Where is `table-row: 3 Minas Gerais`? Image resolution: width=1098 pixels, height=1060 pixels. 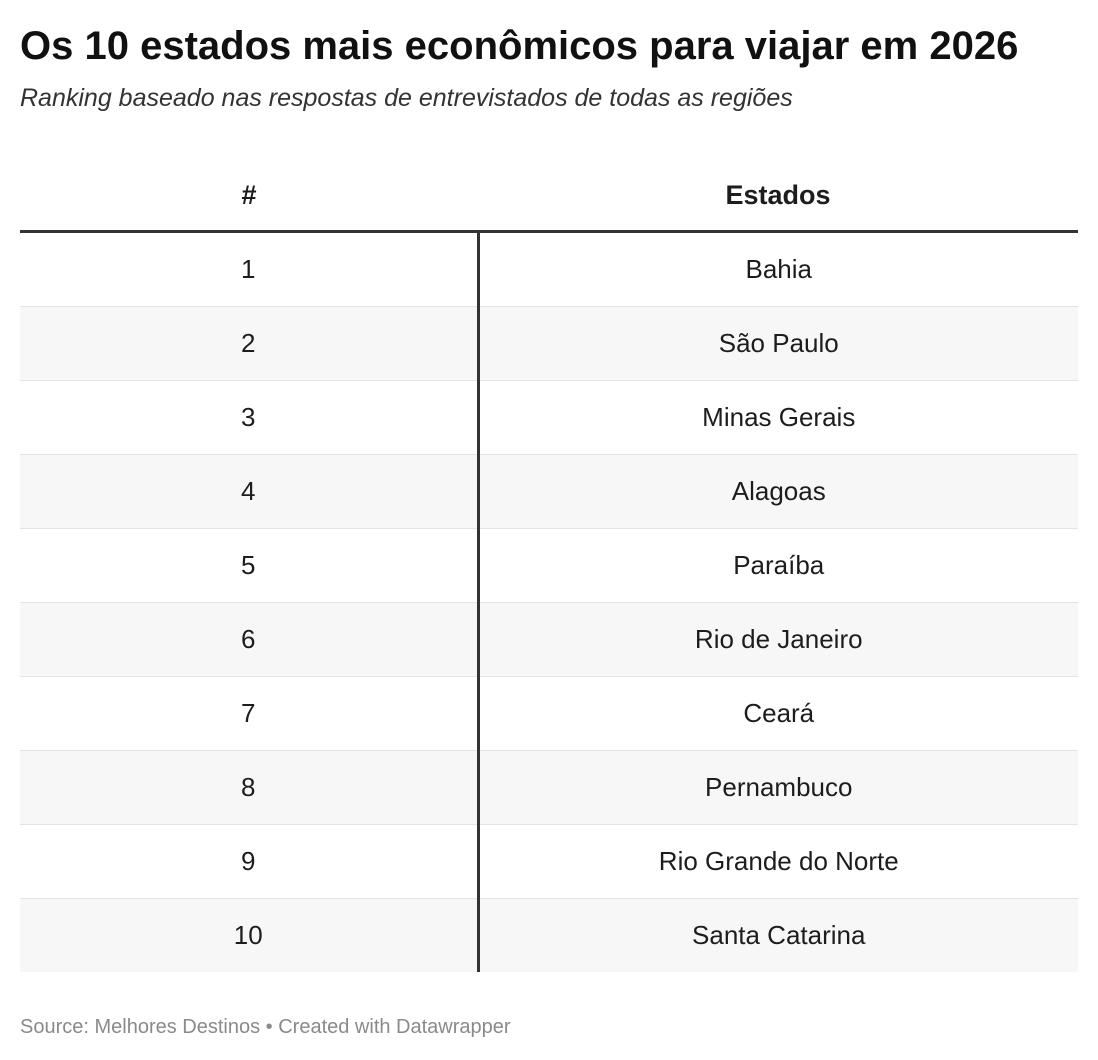
table-row: 3 Minas Gerais is located at coordinates (549, 417).